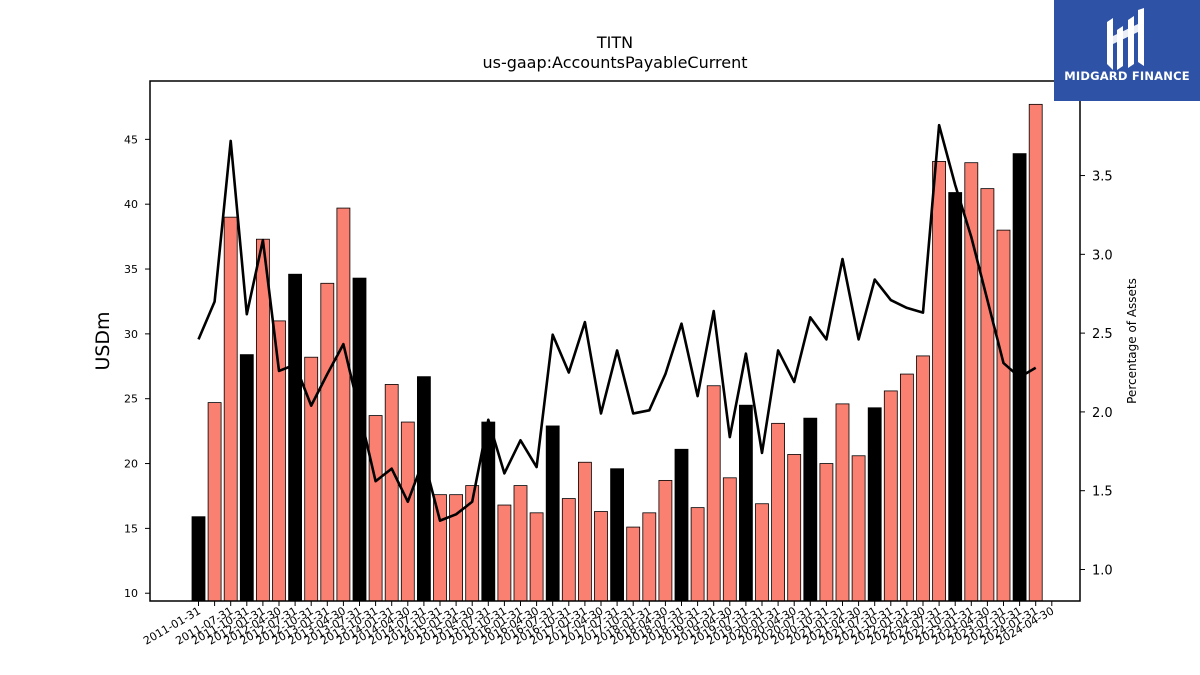 The width and height of the screenshot is (1200, 675). Describe the element at coordinates (1102, 570) in the screenshot. I see `y2-tick-label: 1.0` at that location.